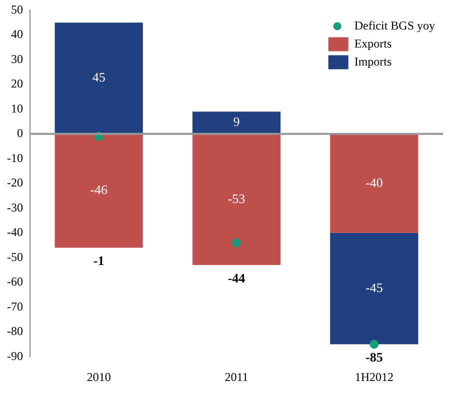 This screenshot has width=459, height=405. Describe the element at coordinates (14, 157) in the screenshot. I see `y-tick-label: -10` at that location.